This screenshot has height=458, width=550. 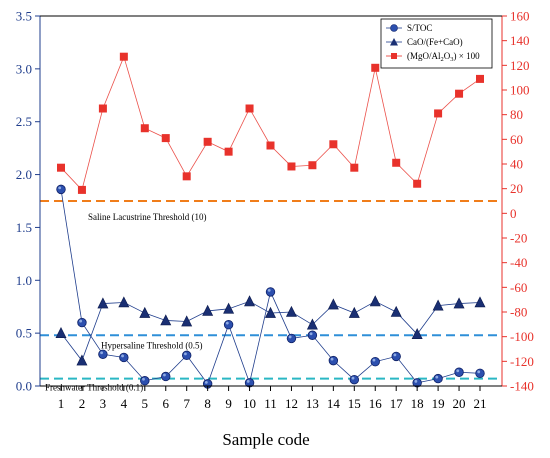 What do you see at coordinates (518, 312) in the screenshot?
I see `right-tick-label: -80` at bounding box center [518, 312].